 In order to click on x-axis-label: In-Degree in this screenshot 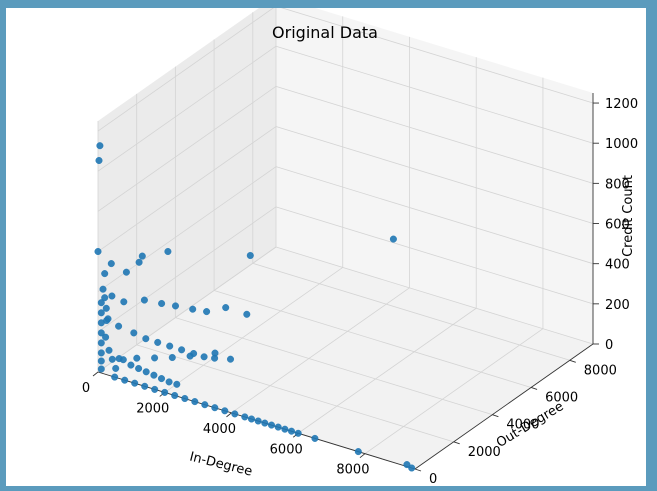, I will do `click(221, 465)`.